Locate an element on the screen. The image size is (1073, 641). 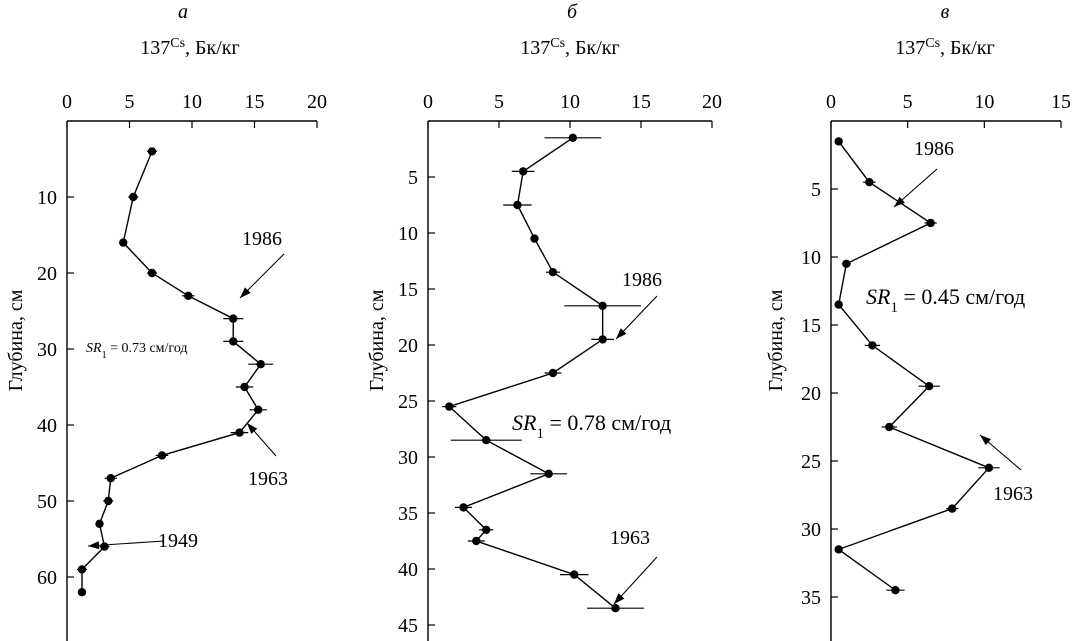
y-tick-label: 5 is located at coordinates (413, 178).